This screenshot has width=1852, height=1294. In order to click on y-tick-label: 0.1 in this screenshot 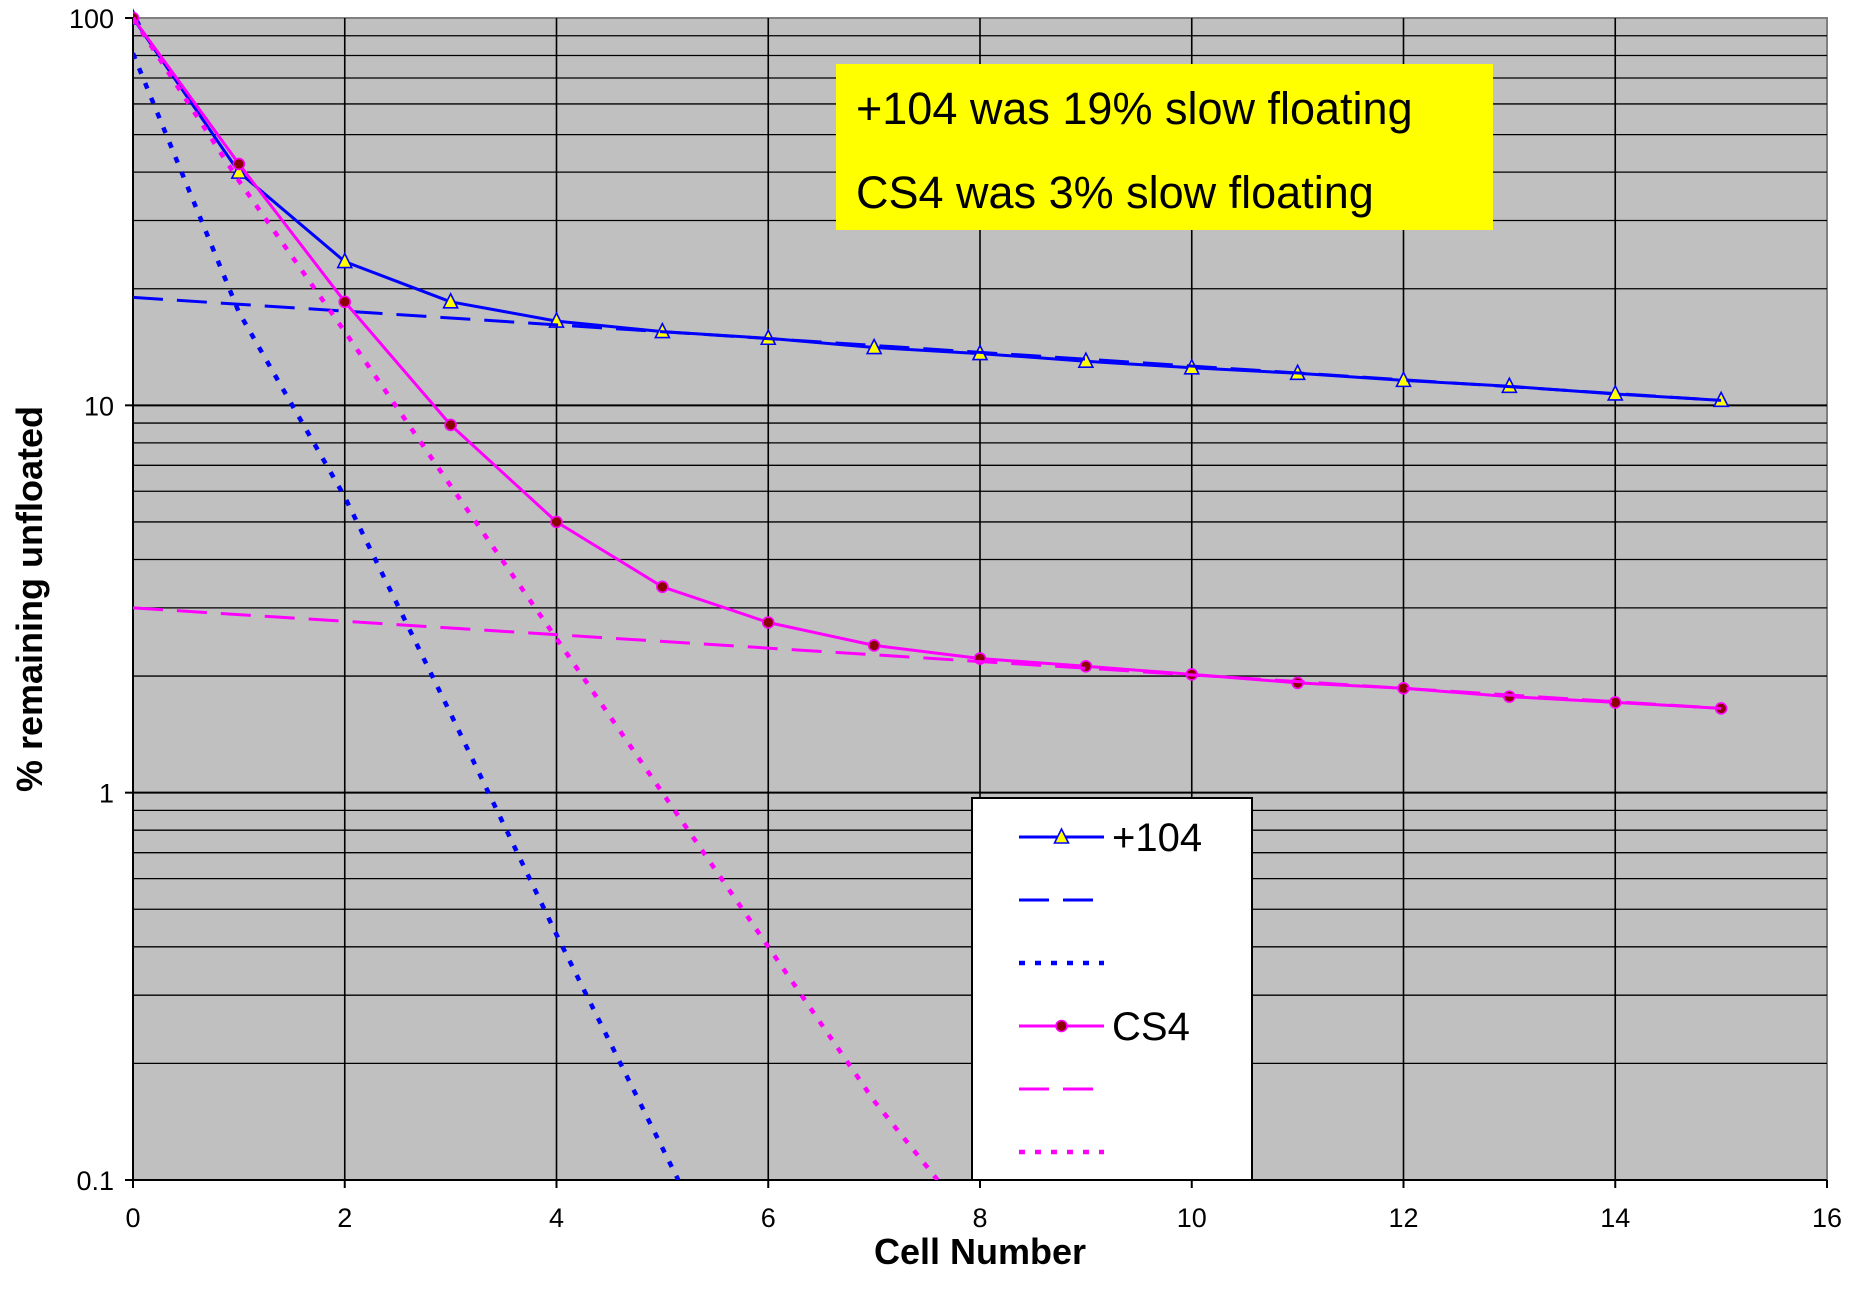, I will do `click(95, 1181)`.